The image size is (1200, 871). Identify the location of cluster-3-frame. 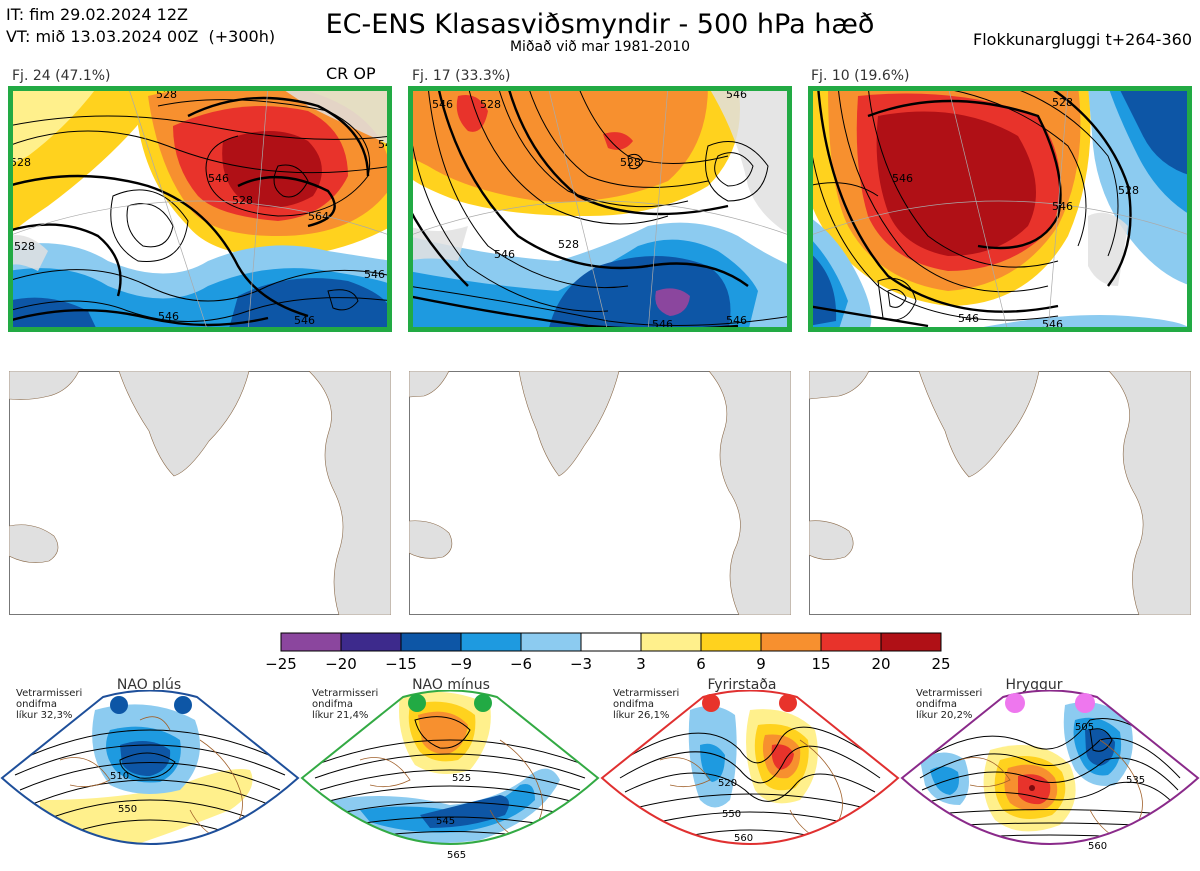
(1000, 209).